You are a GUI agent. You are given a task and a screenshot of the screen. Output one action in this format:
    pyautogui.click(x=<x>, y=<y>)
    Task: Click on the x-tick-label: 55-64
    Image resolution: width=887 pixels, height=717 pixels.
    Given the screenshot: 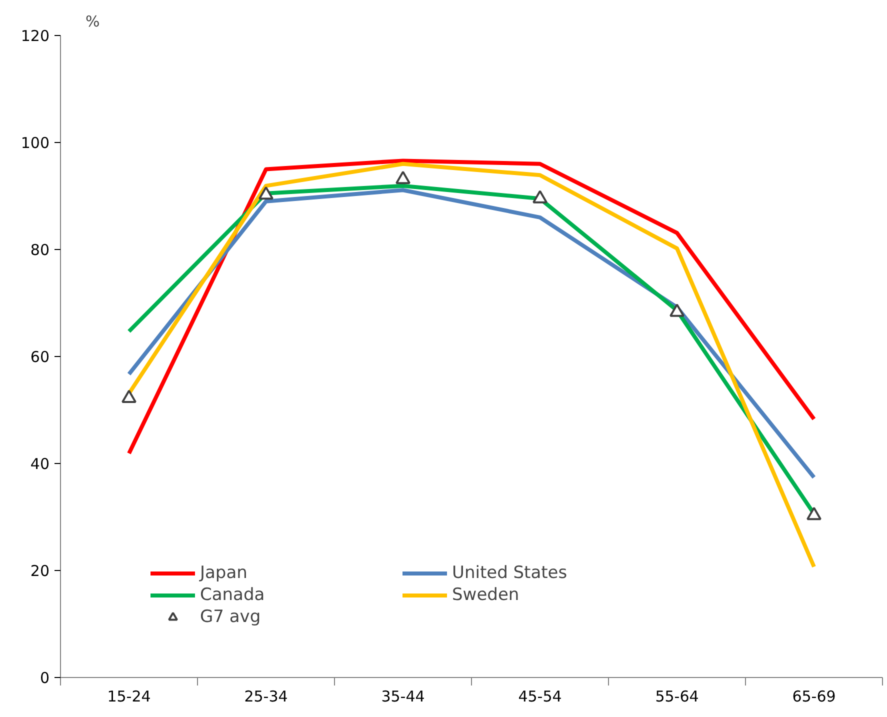 What is the action you would take?
    pyautogui.click(x=677, y=697)
    